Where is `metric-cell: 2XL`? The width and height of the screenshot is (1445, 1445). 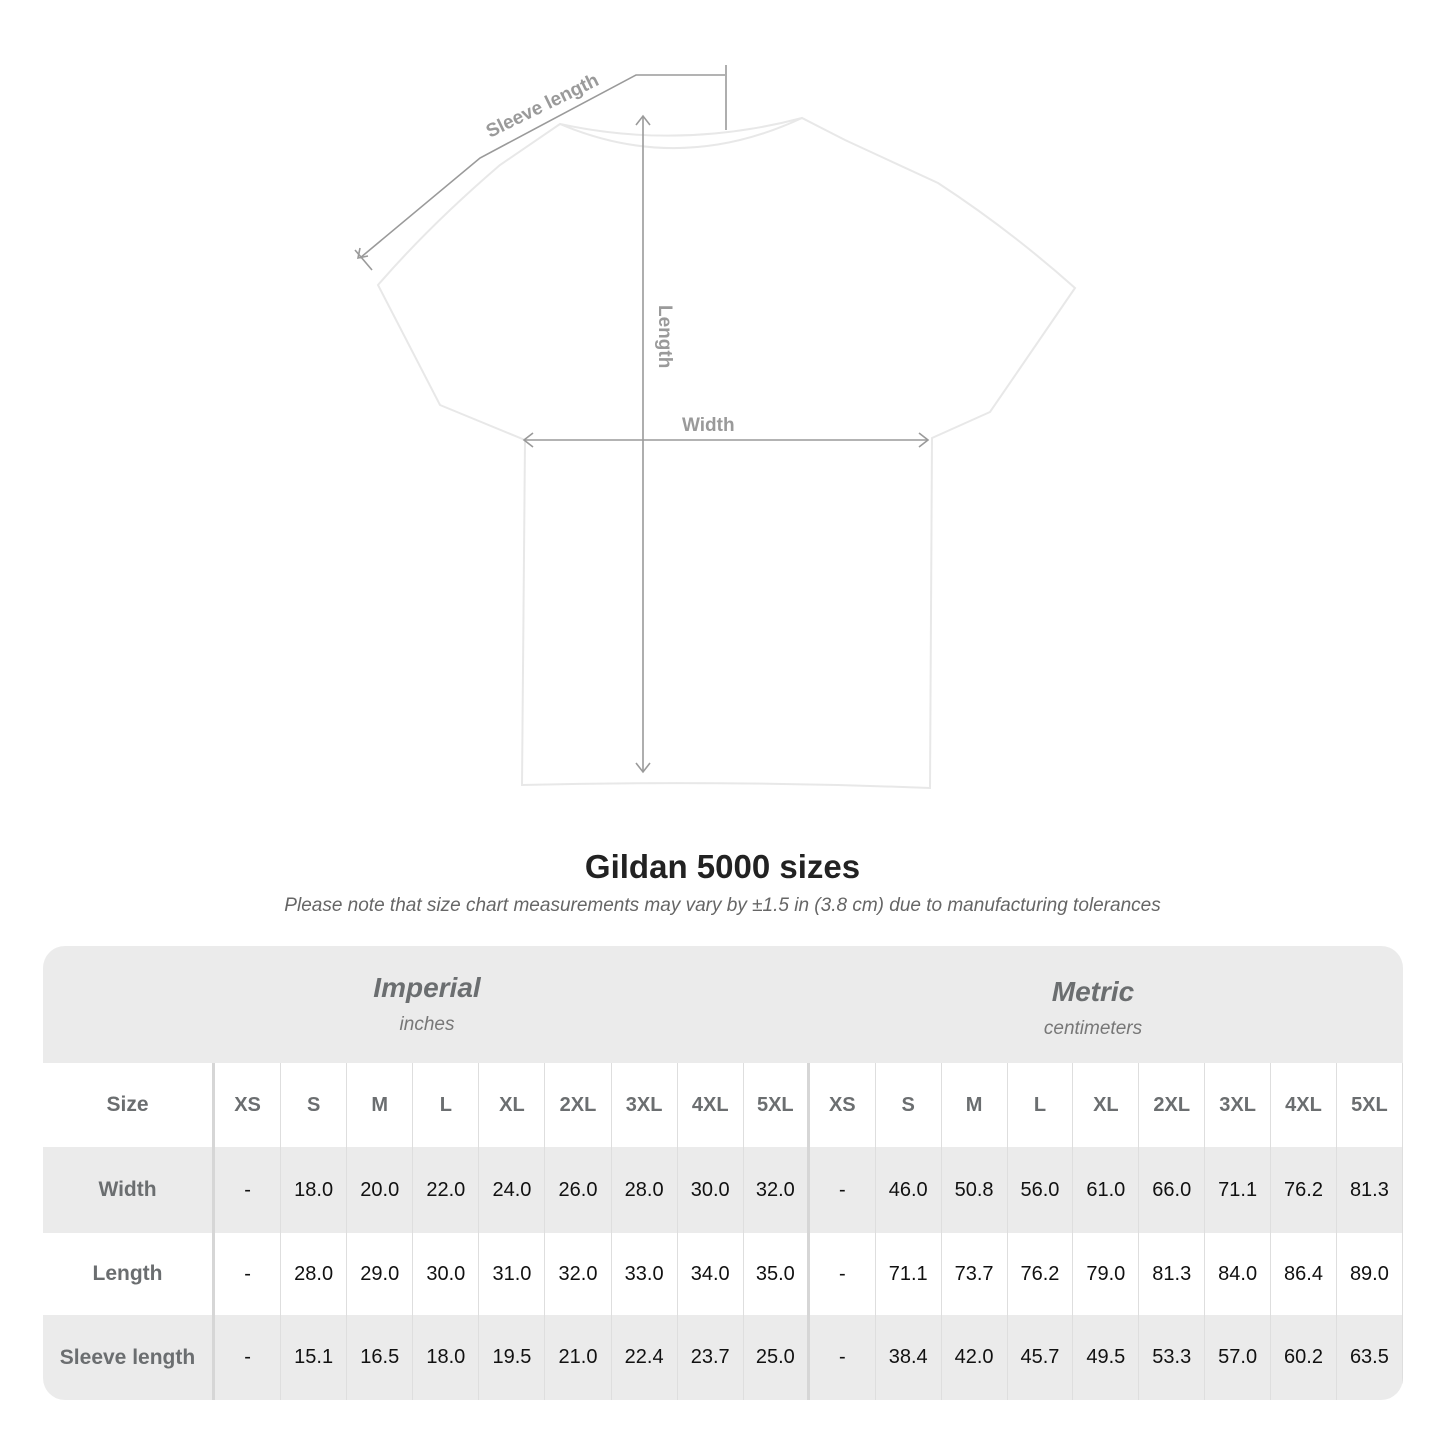 metric-cell: 2XL is located at coordinates (1172, 1105).